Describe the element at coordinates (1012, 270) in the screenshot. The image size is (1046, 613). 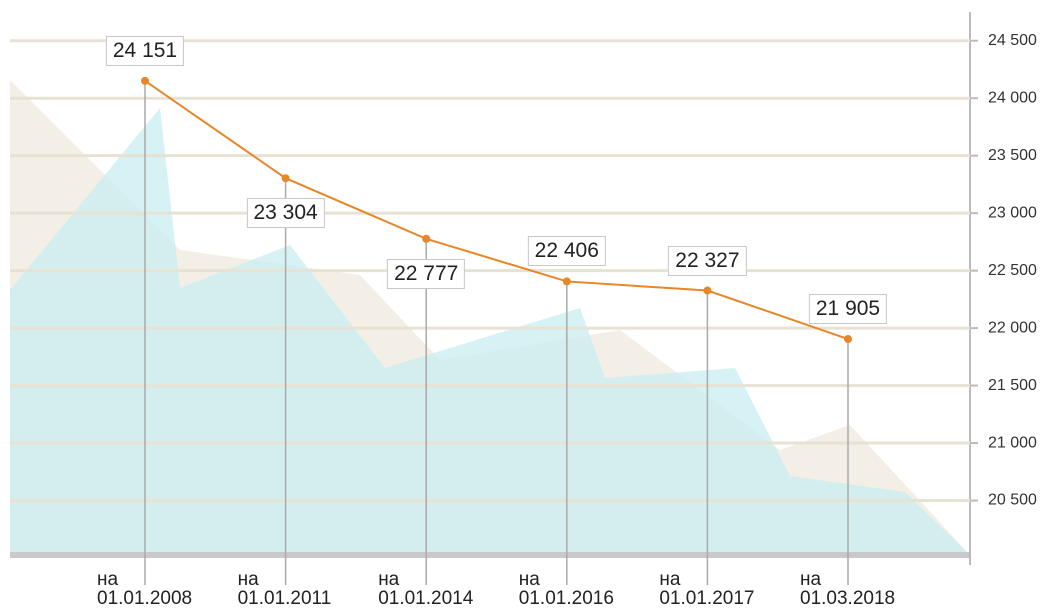
I see `y-tick-label: 22 500` at that location.